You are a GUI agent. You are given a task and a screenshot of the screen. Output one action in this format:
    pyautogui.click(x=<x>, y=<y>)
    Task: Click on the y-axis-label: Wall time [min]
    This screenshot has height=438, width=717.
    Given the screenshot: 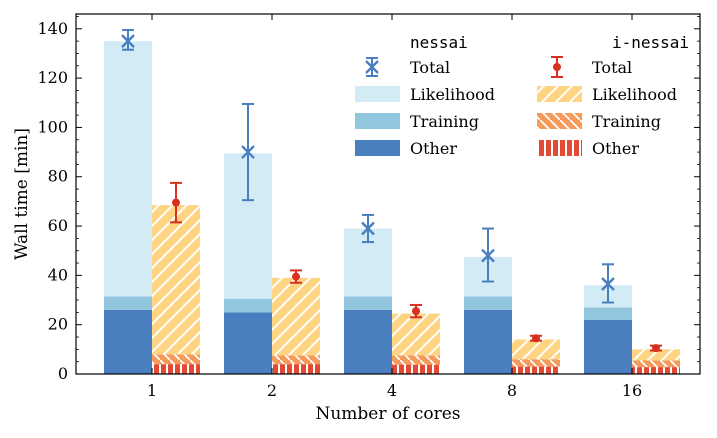 What is the action you would take?
    pyautogui.click(x=22, y=194)
    